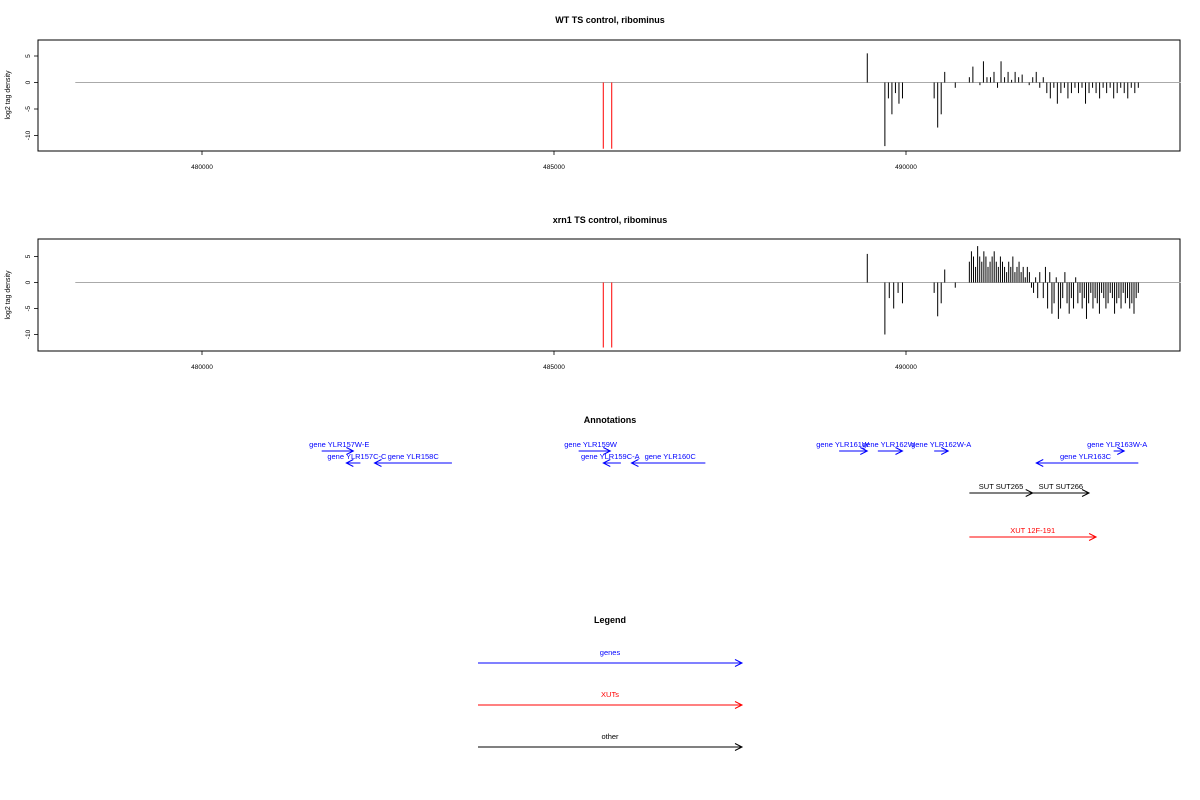  I want to click on feature-label: SUT SUT266, so click(1061, 486).